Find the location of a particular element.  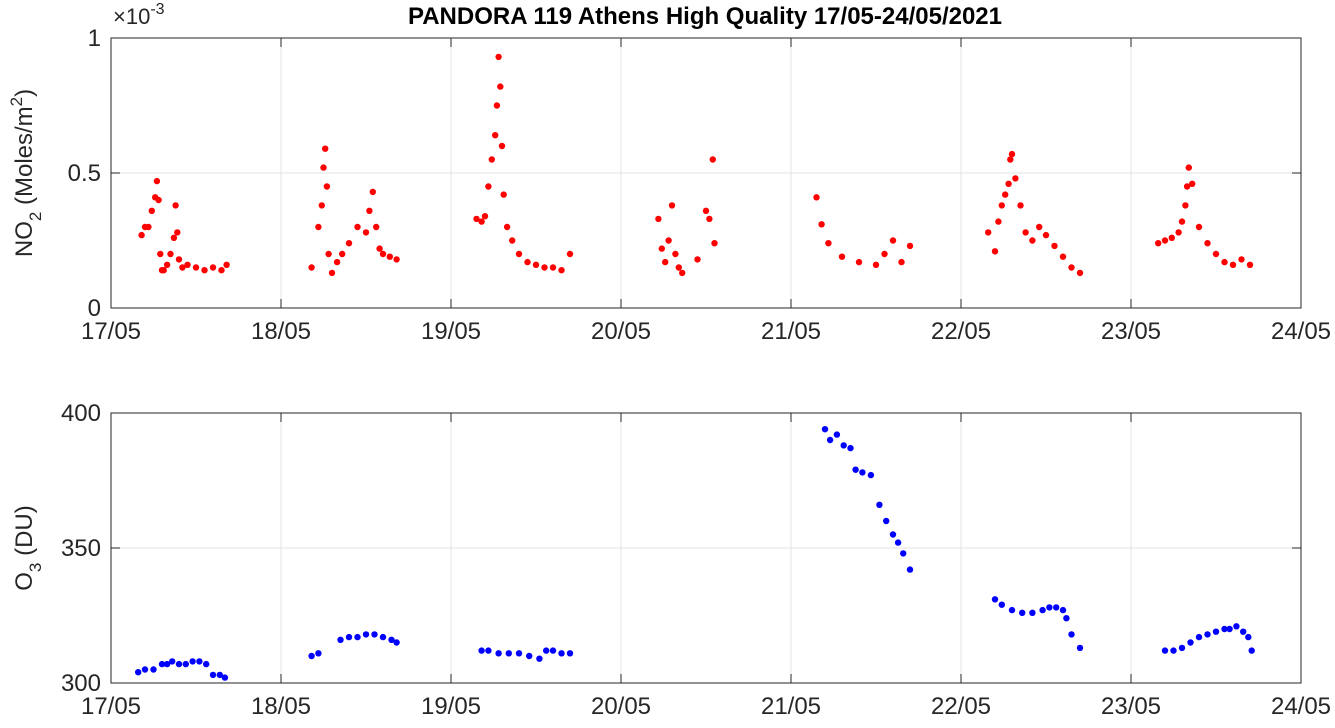

y-tick-label: 0 is located at coordinates (94, 308).